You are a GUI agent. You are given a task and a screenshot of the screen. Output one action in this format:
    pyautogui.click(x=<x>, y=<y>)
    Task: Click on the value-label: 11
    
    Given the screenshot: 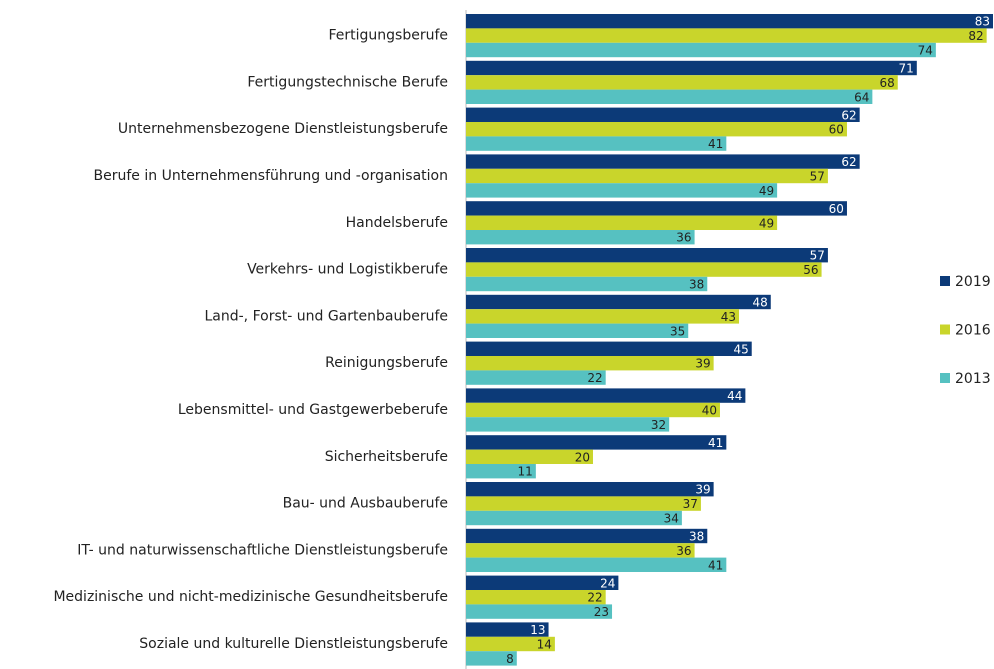 What is the action you would take?
    pyautogui.click(x=525, y=472)
    